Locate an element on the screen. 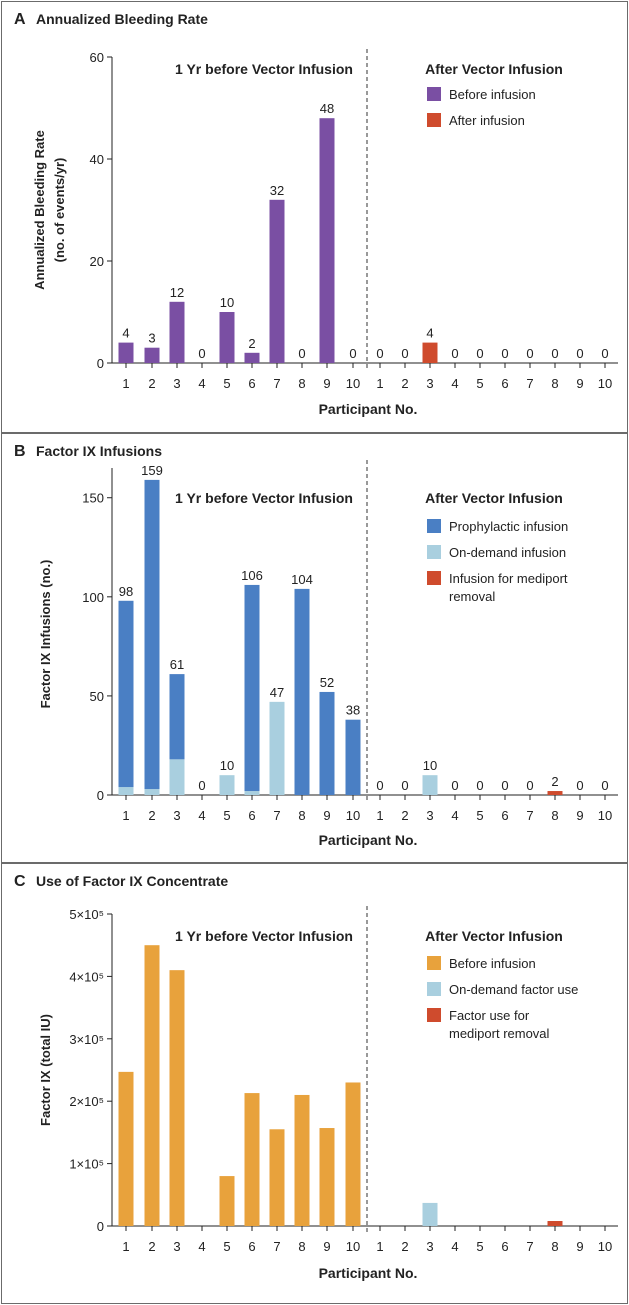  y-tick-label: 40 is located at coordinates (97, 159).